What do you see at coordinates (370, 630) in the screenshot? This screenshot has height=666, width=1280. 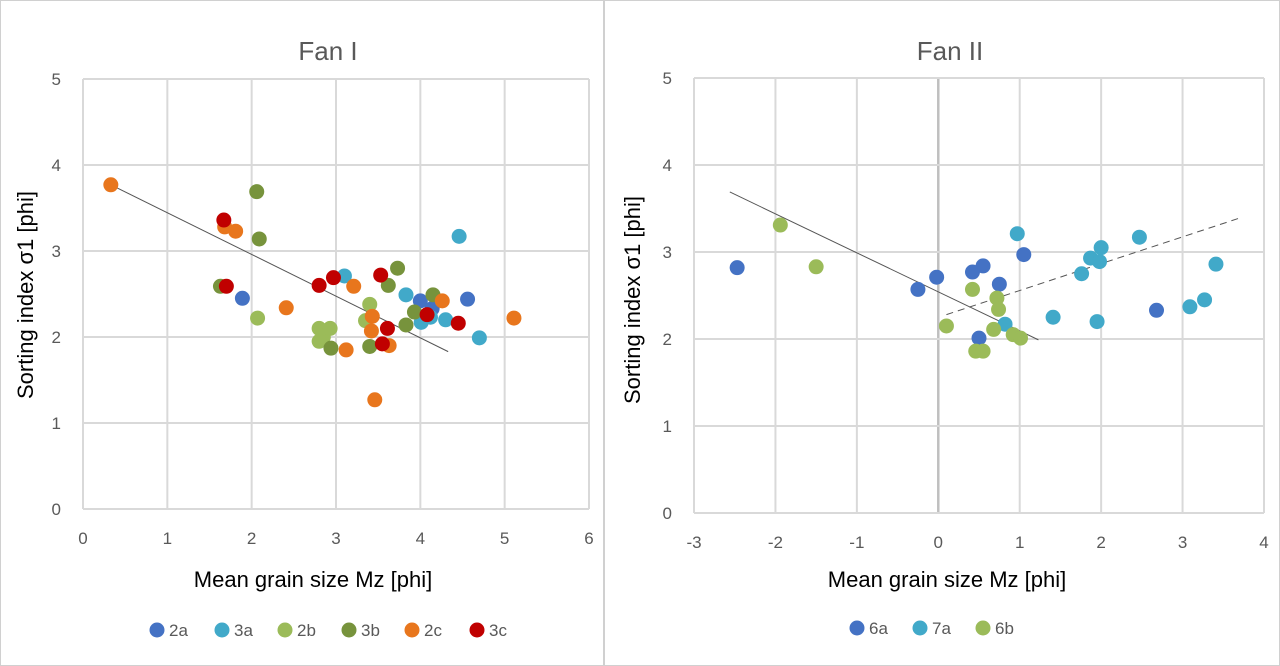 I see `legend-label: 3b` at bounding box center [370, 630].